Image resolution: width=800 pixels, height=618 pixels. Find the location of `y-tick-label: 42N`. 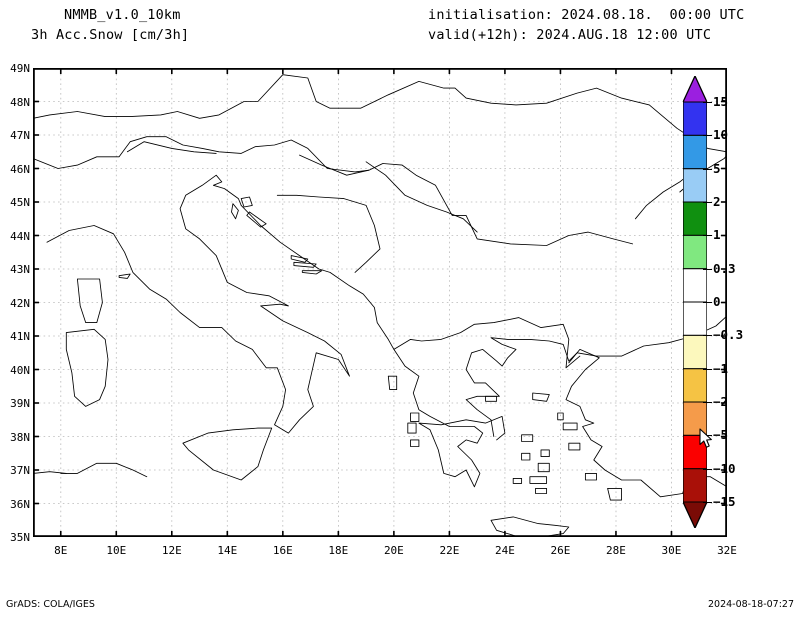

y-tick-label: 42N is located at coordinates (20, 303).